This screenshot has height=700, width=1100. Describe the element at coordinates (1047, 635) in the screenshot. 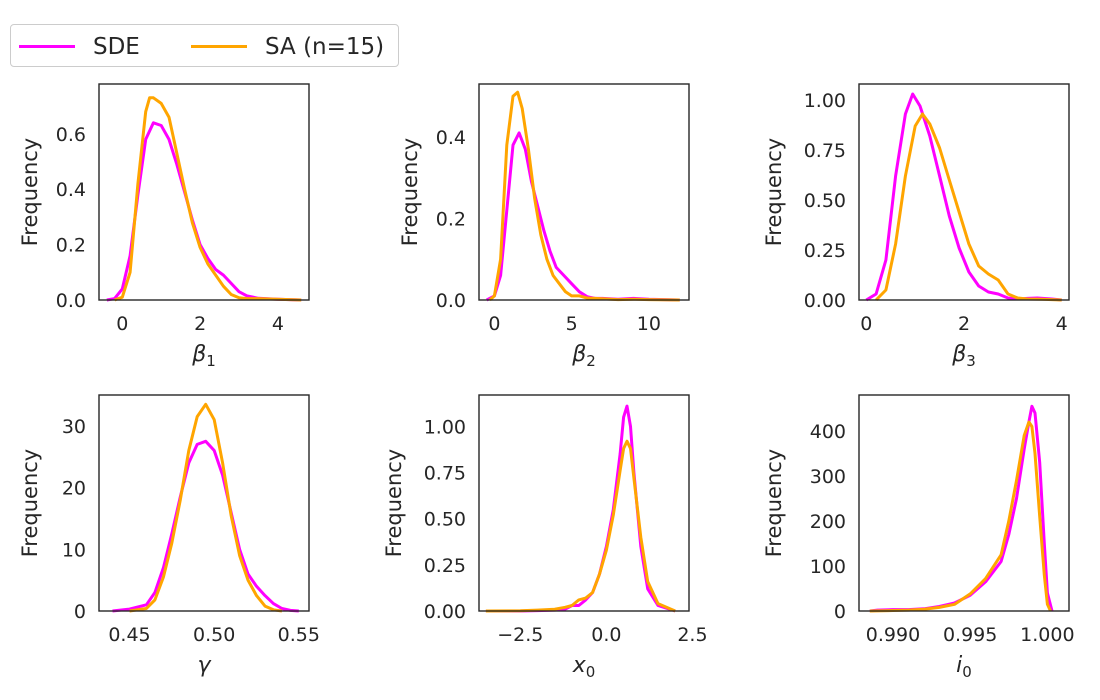

I see `x-tick-label: 1.000` at that location.